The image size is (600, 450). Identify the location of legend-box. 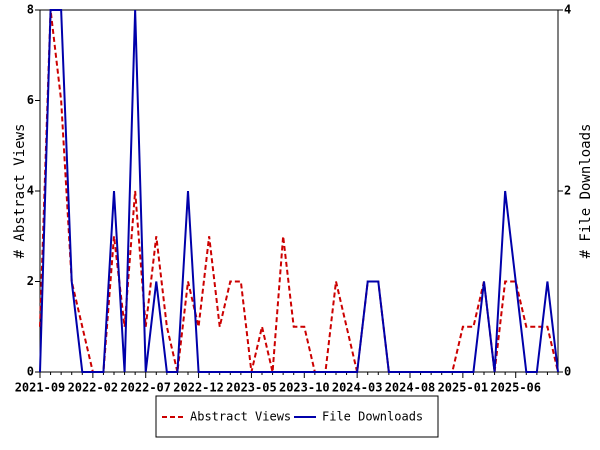
(297, 416).